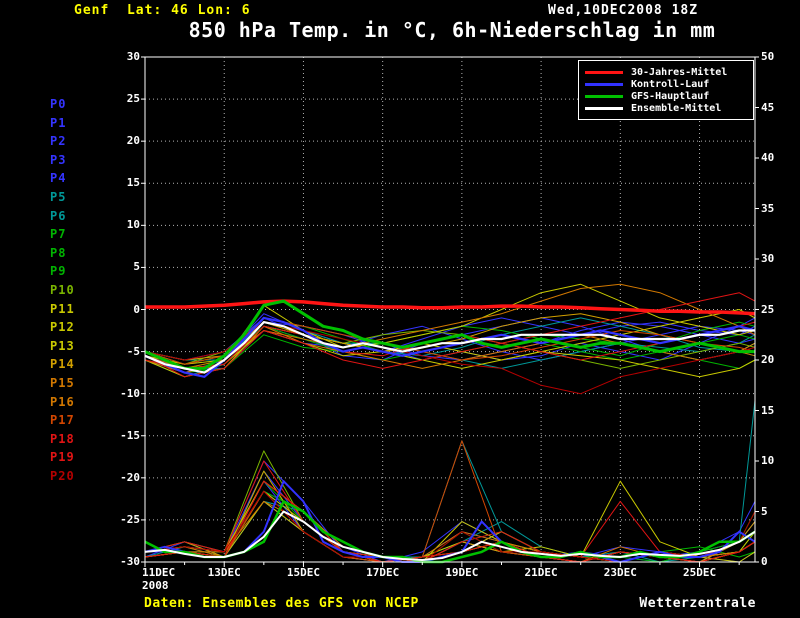  I want to click on member-label-p10: P10, so click(62, 290).